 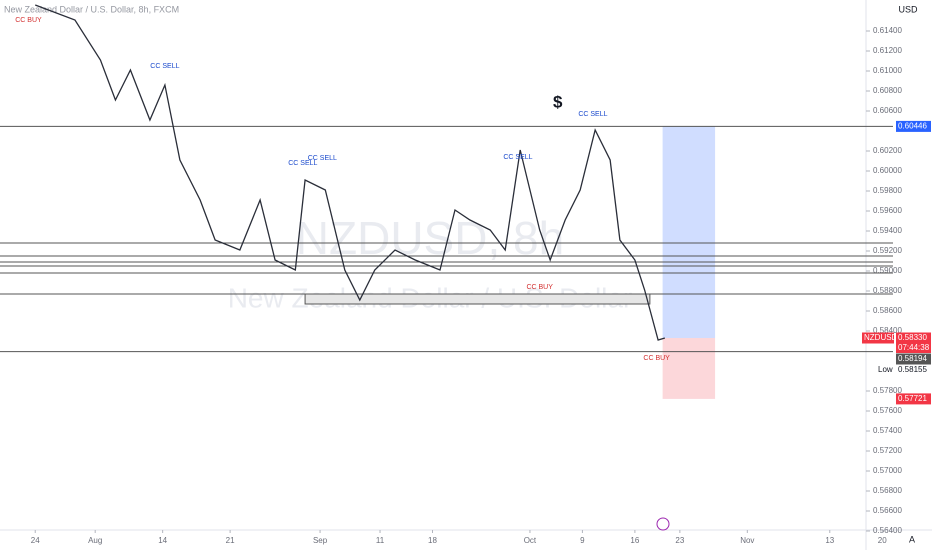 What do you see at coordinates (689, 232) in the screenshot?
I see `target-zone` at bounding box center [689, 232].